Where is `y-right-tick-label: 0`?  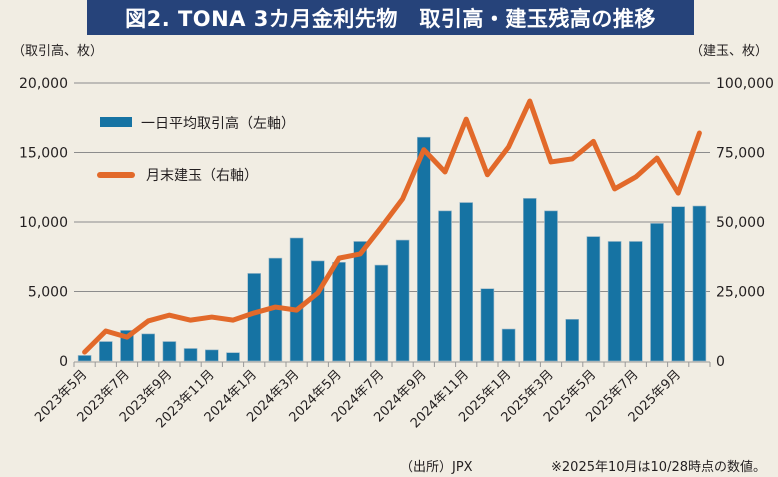 y-right-tick-label: 0 is located at coordinates (720, 362).